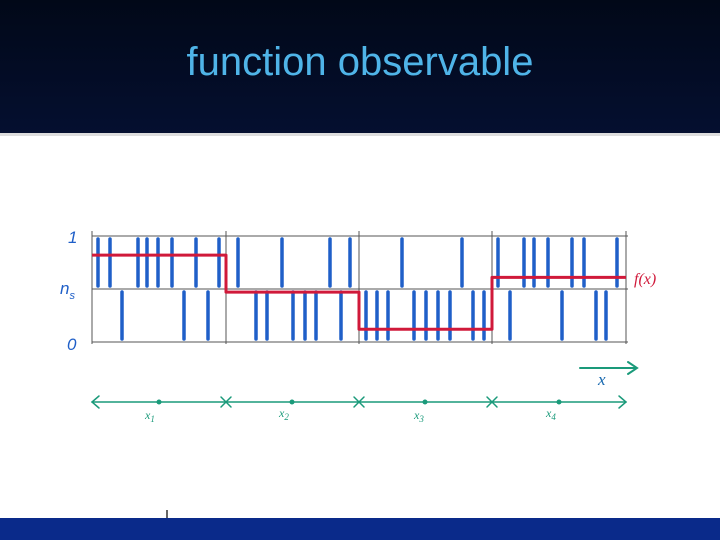  What do you see at coordinates (95, 402) in the screenshot?
I see `axis-left-arrow` at bounding box center [95, 402].